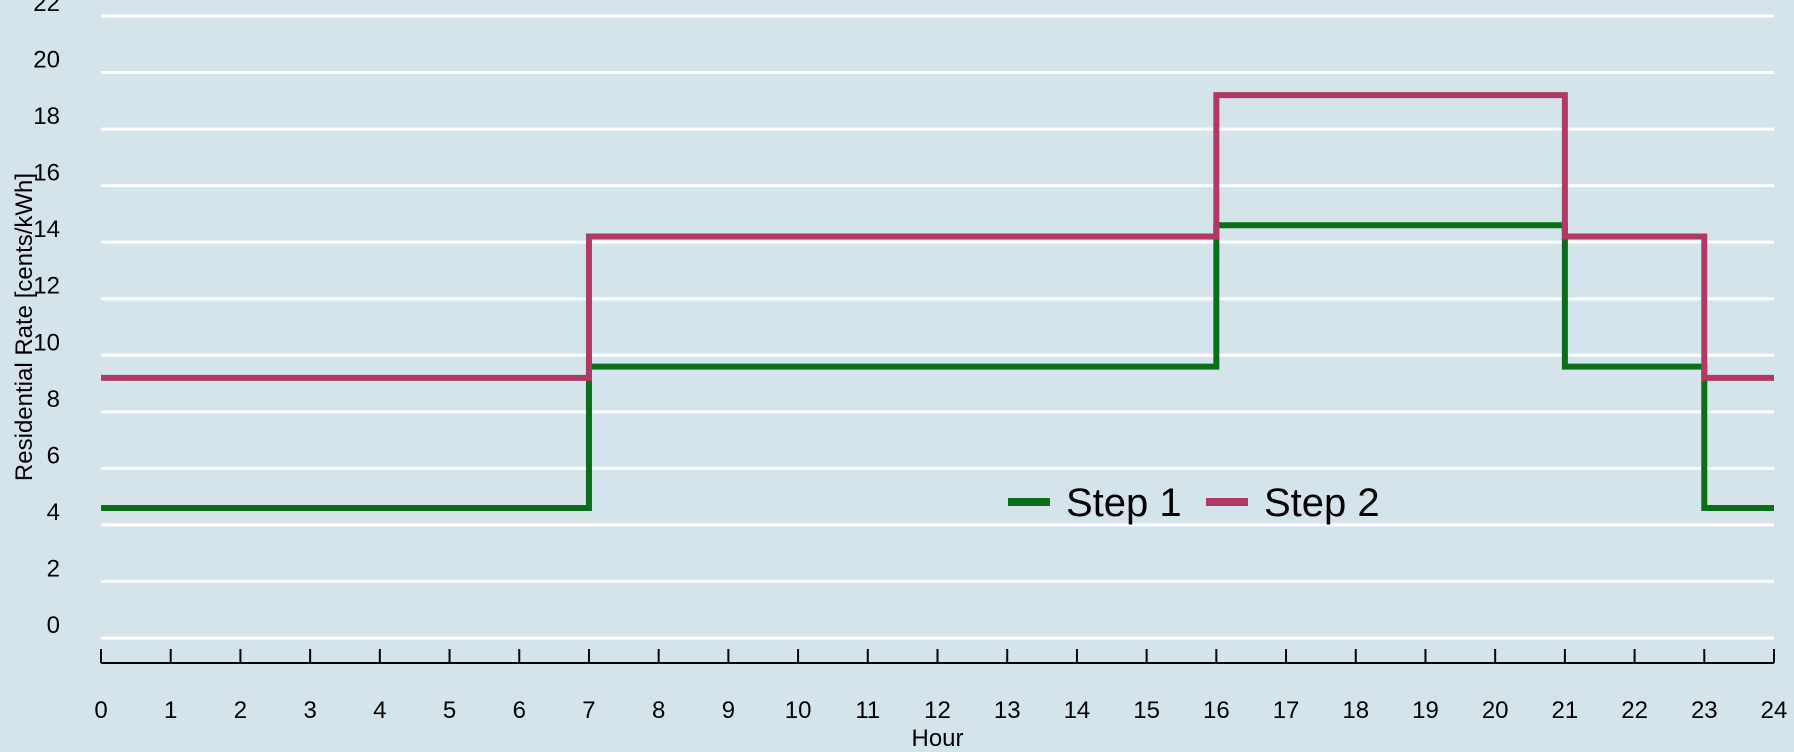 The image size is (1794, 752). Describe the element at coordinates (1565, 710) in the screenshot. I see `x-tick-label: 21` at that location.